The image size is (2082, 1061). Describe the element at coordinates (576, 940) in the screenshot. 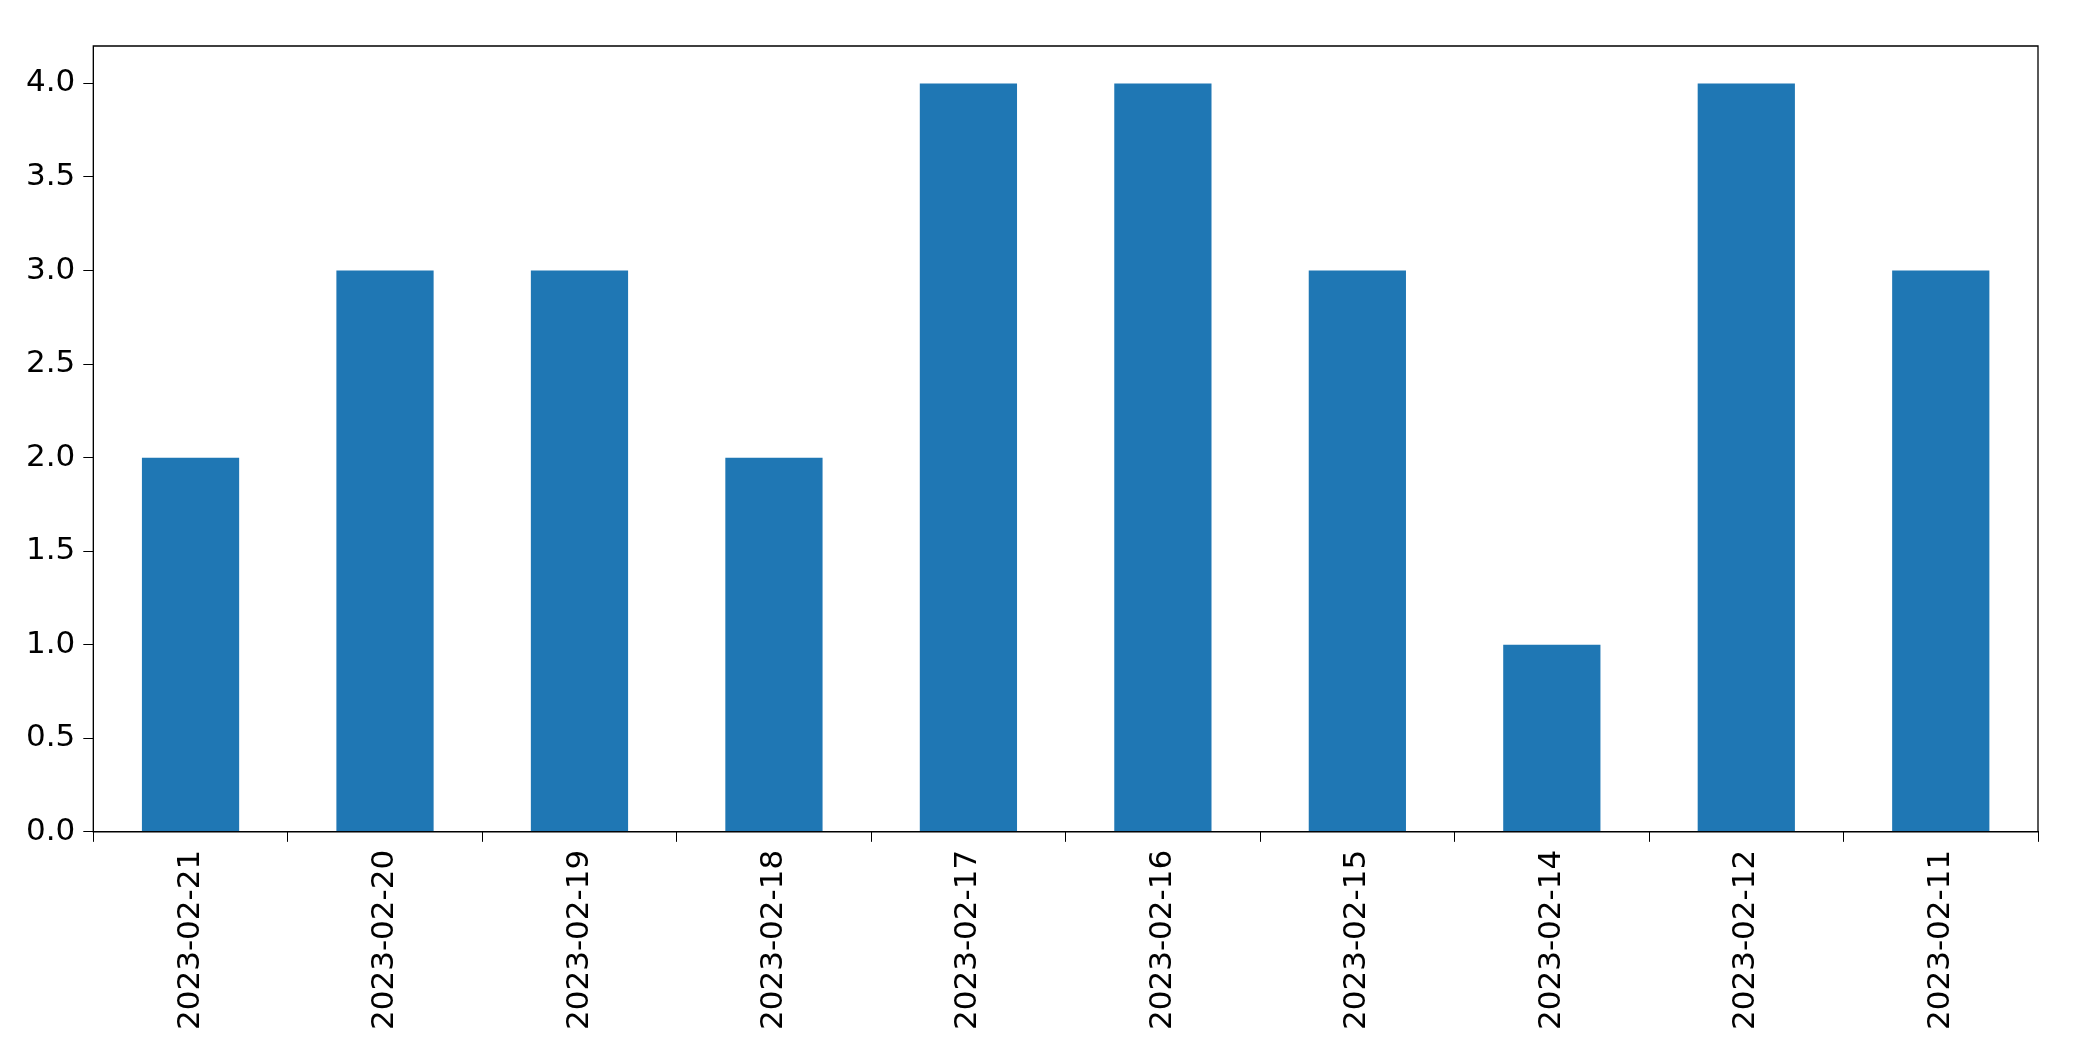

I see `x-tick-label: 2023-02-19` at that location.